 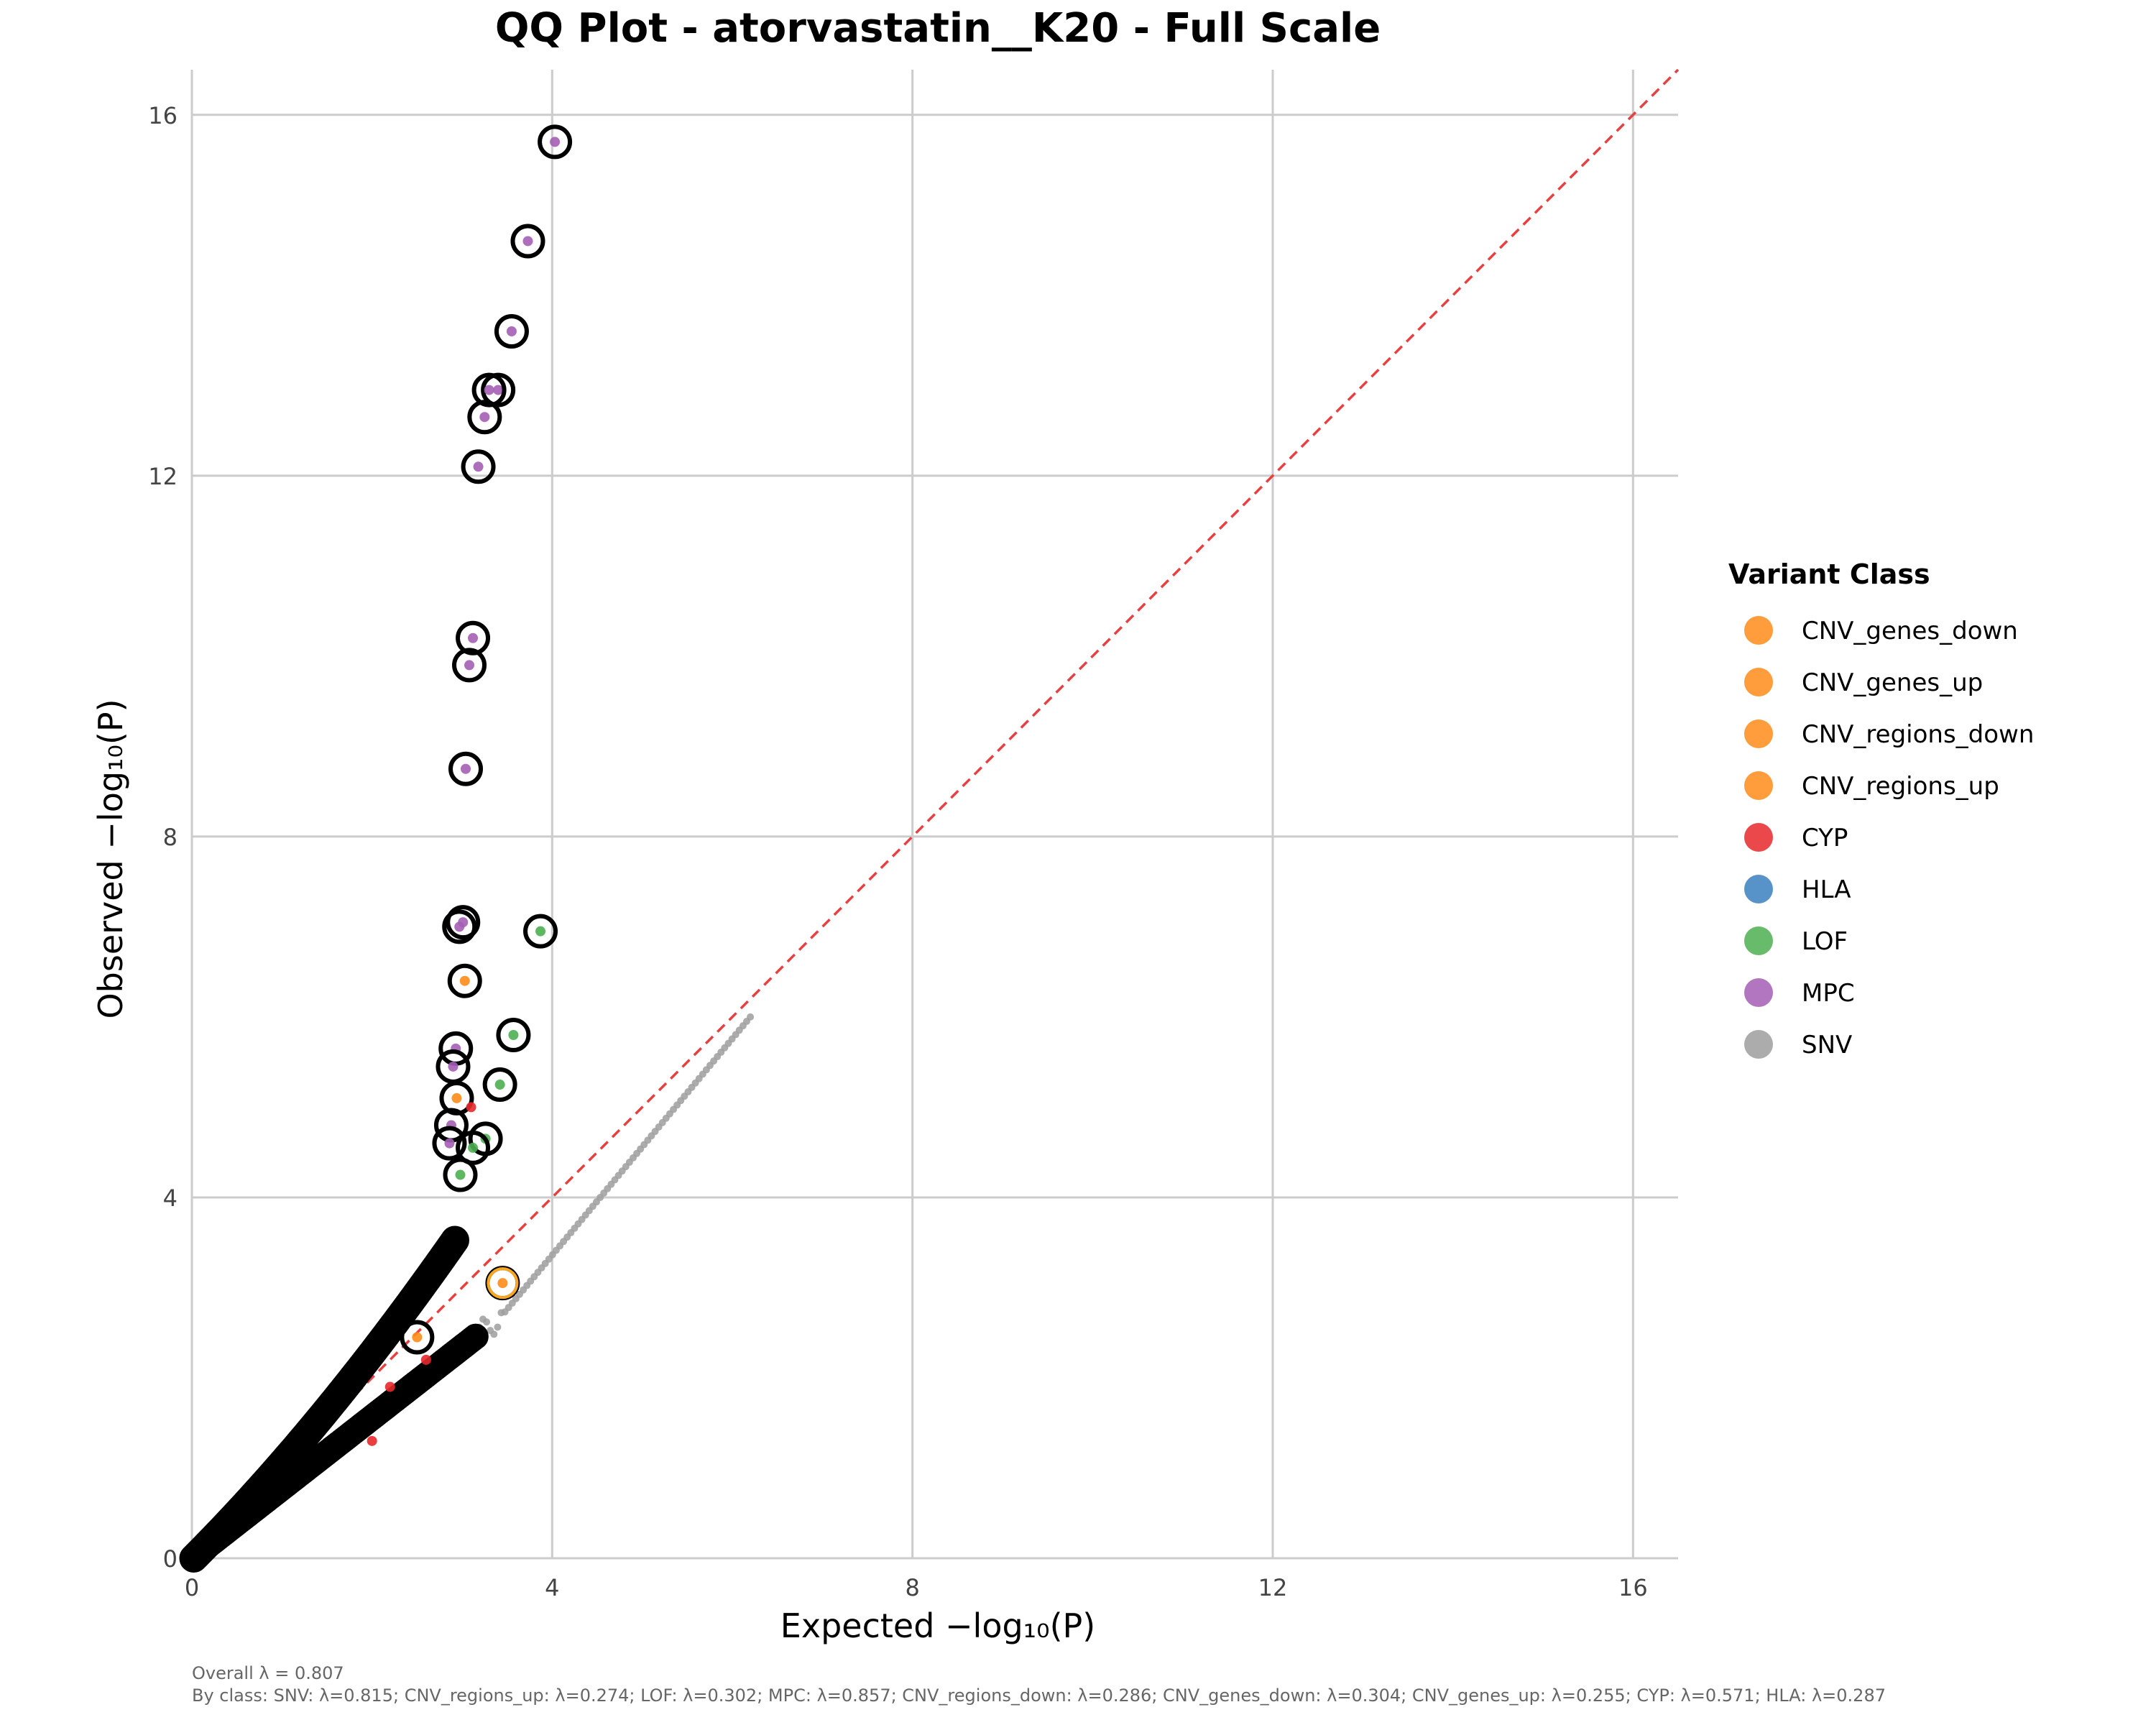 What do you see at coordinates (163, 476) in the screenshot?
I see `y-tick-label: 12` at bounding box center [163, 476].